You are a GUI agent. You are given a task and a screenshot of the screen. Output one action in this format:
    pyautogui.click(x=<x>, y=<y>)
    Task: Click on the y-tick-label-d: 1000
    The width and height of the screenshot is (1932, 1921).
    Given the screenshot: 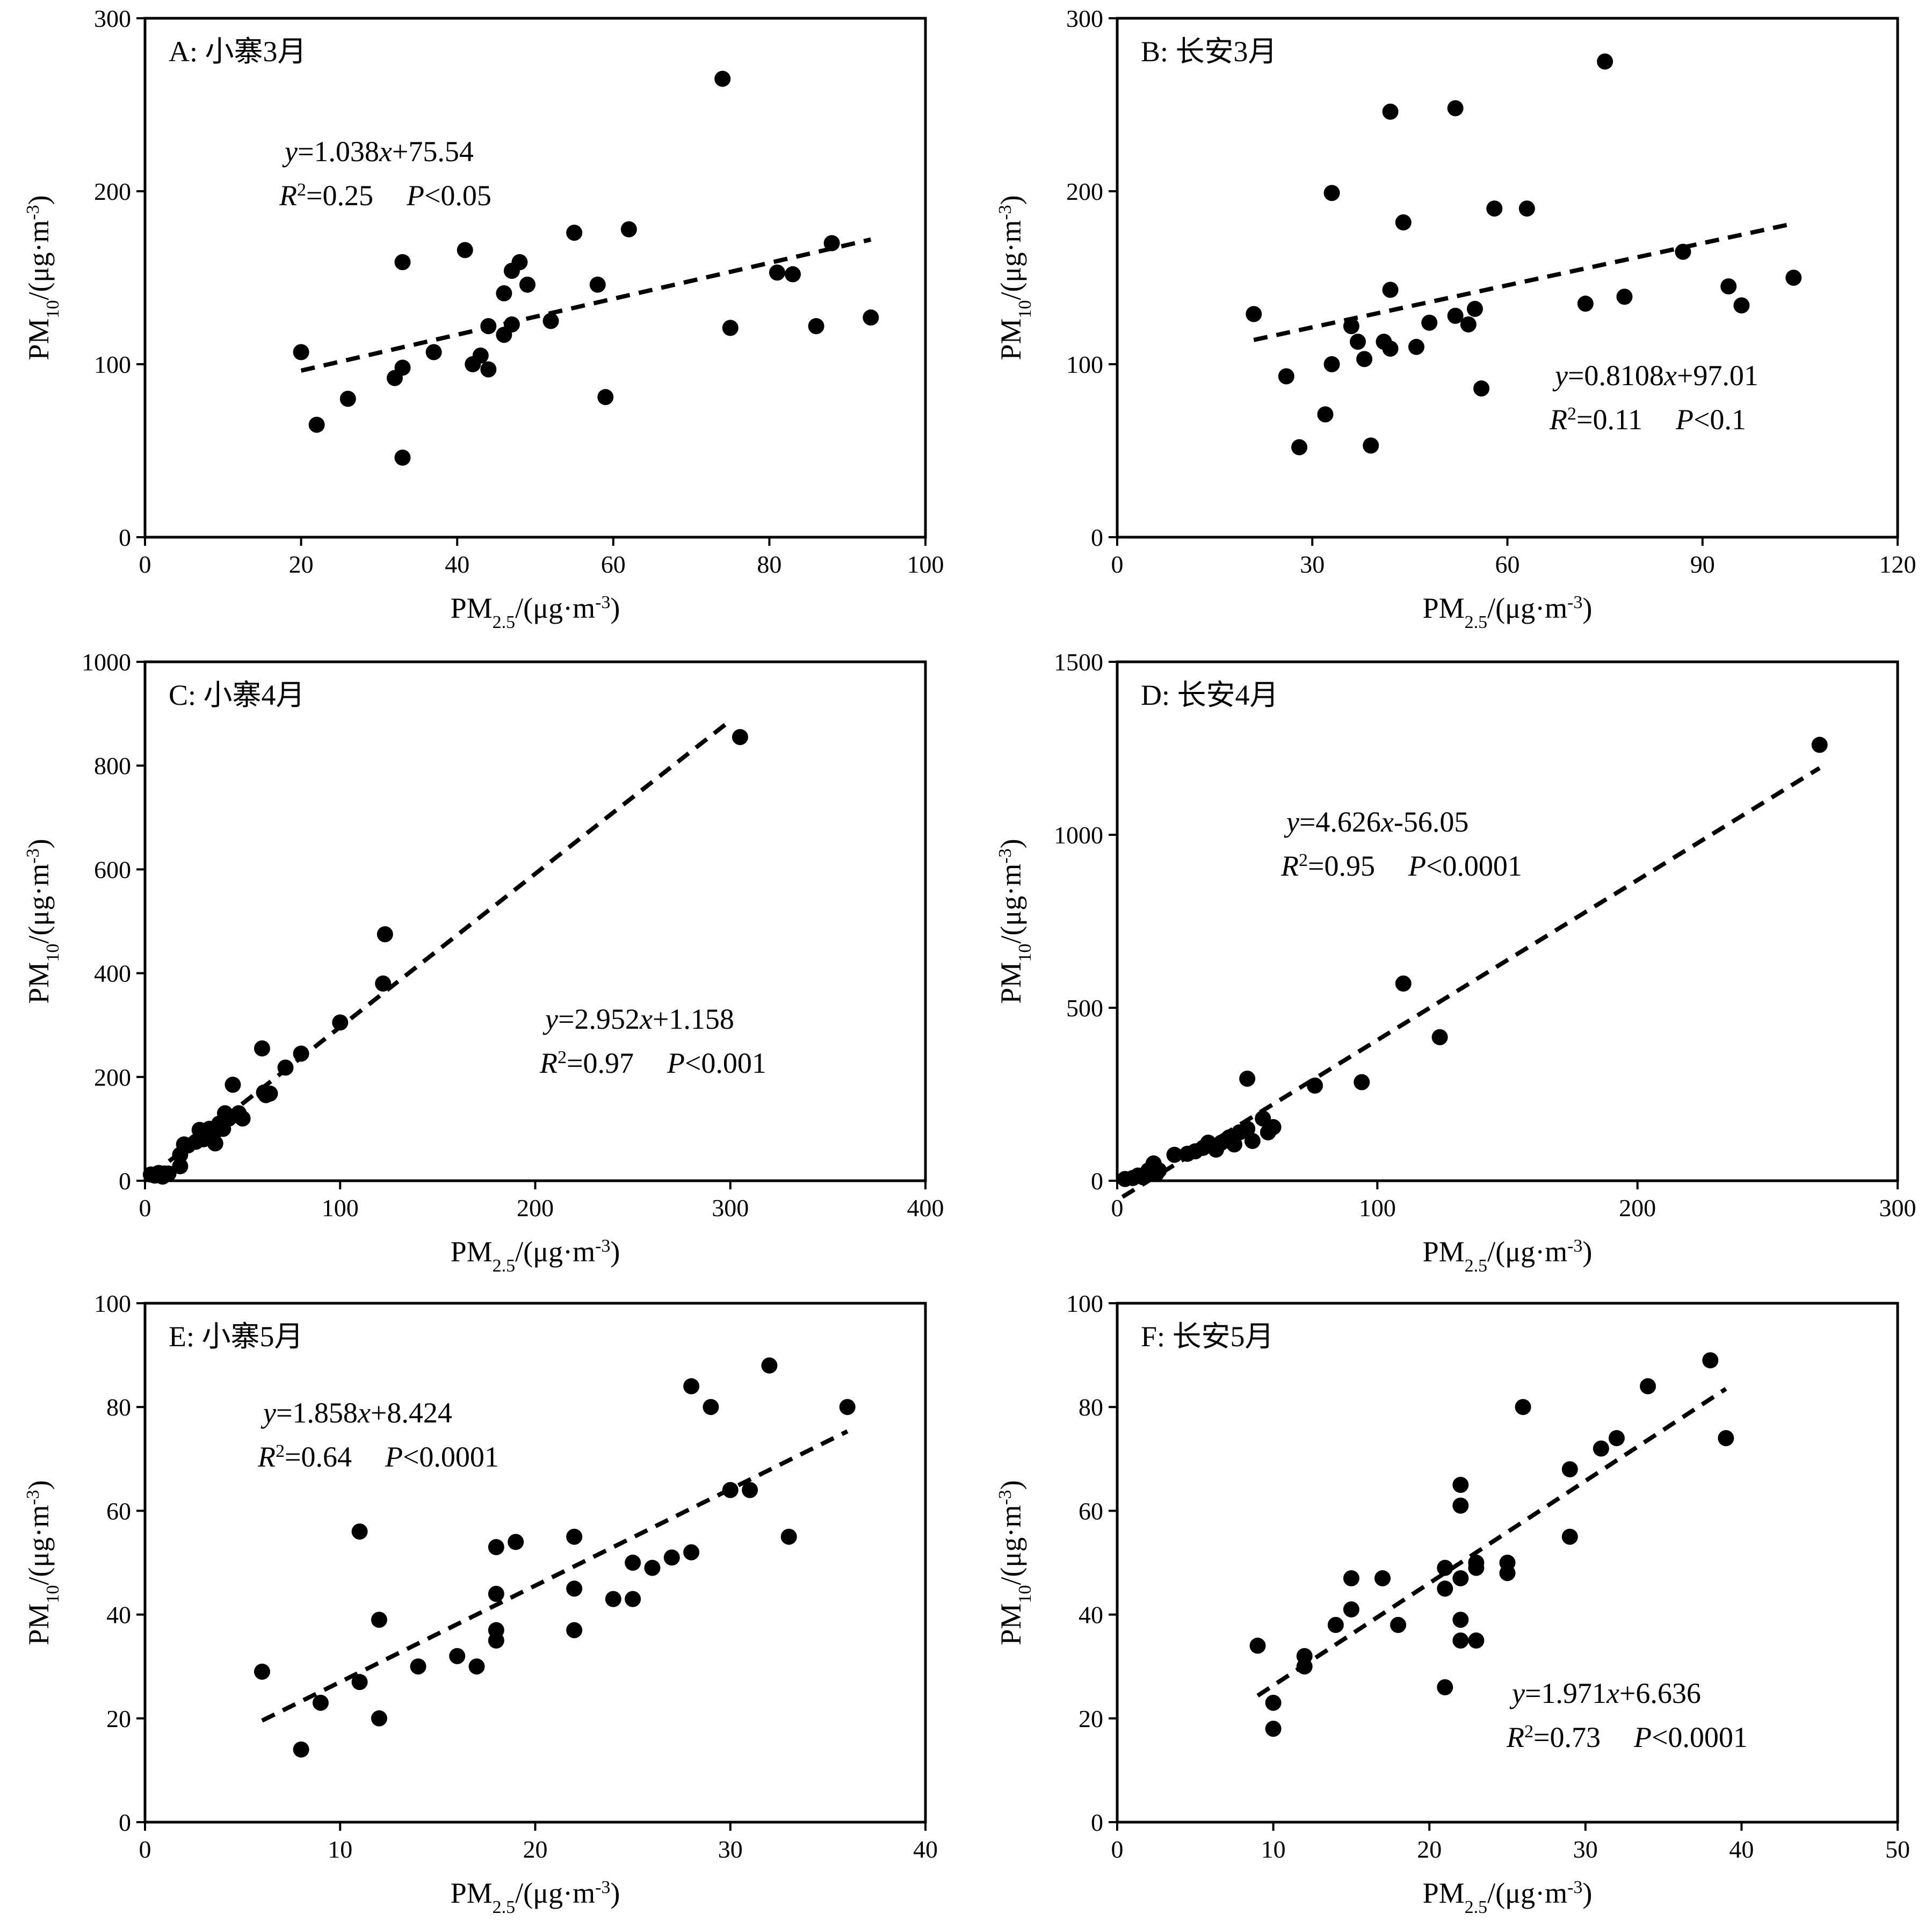 What is the action you would take?
    pyautogui.click(x=1078, y=835)
    